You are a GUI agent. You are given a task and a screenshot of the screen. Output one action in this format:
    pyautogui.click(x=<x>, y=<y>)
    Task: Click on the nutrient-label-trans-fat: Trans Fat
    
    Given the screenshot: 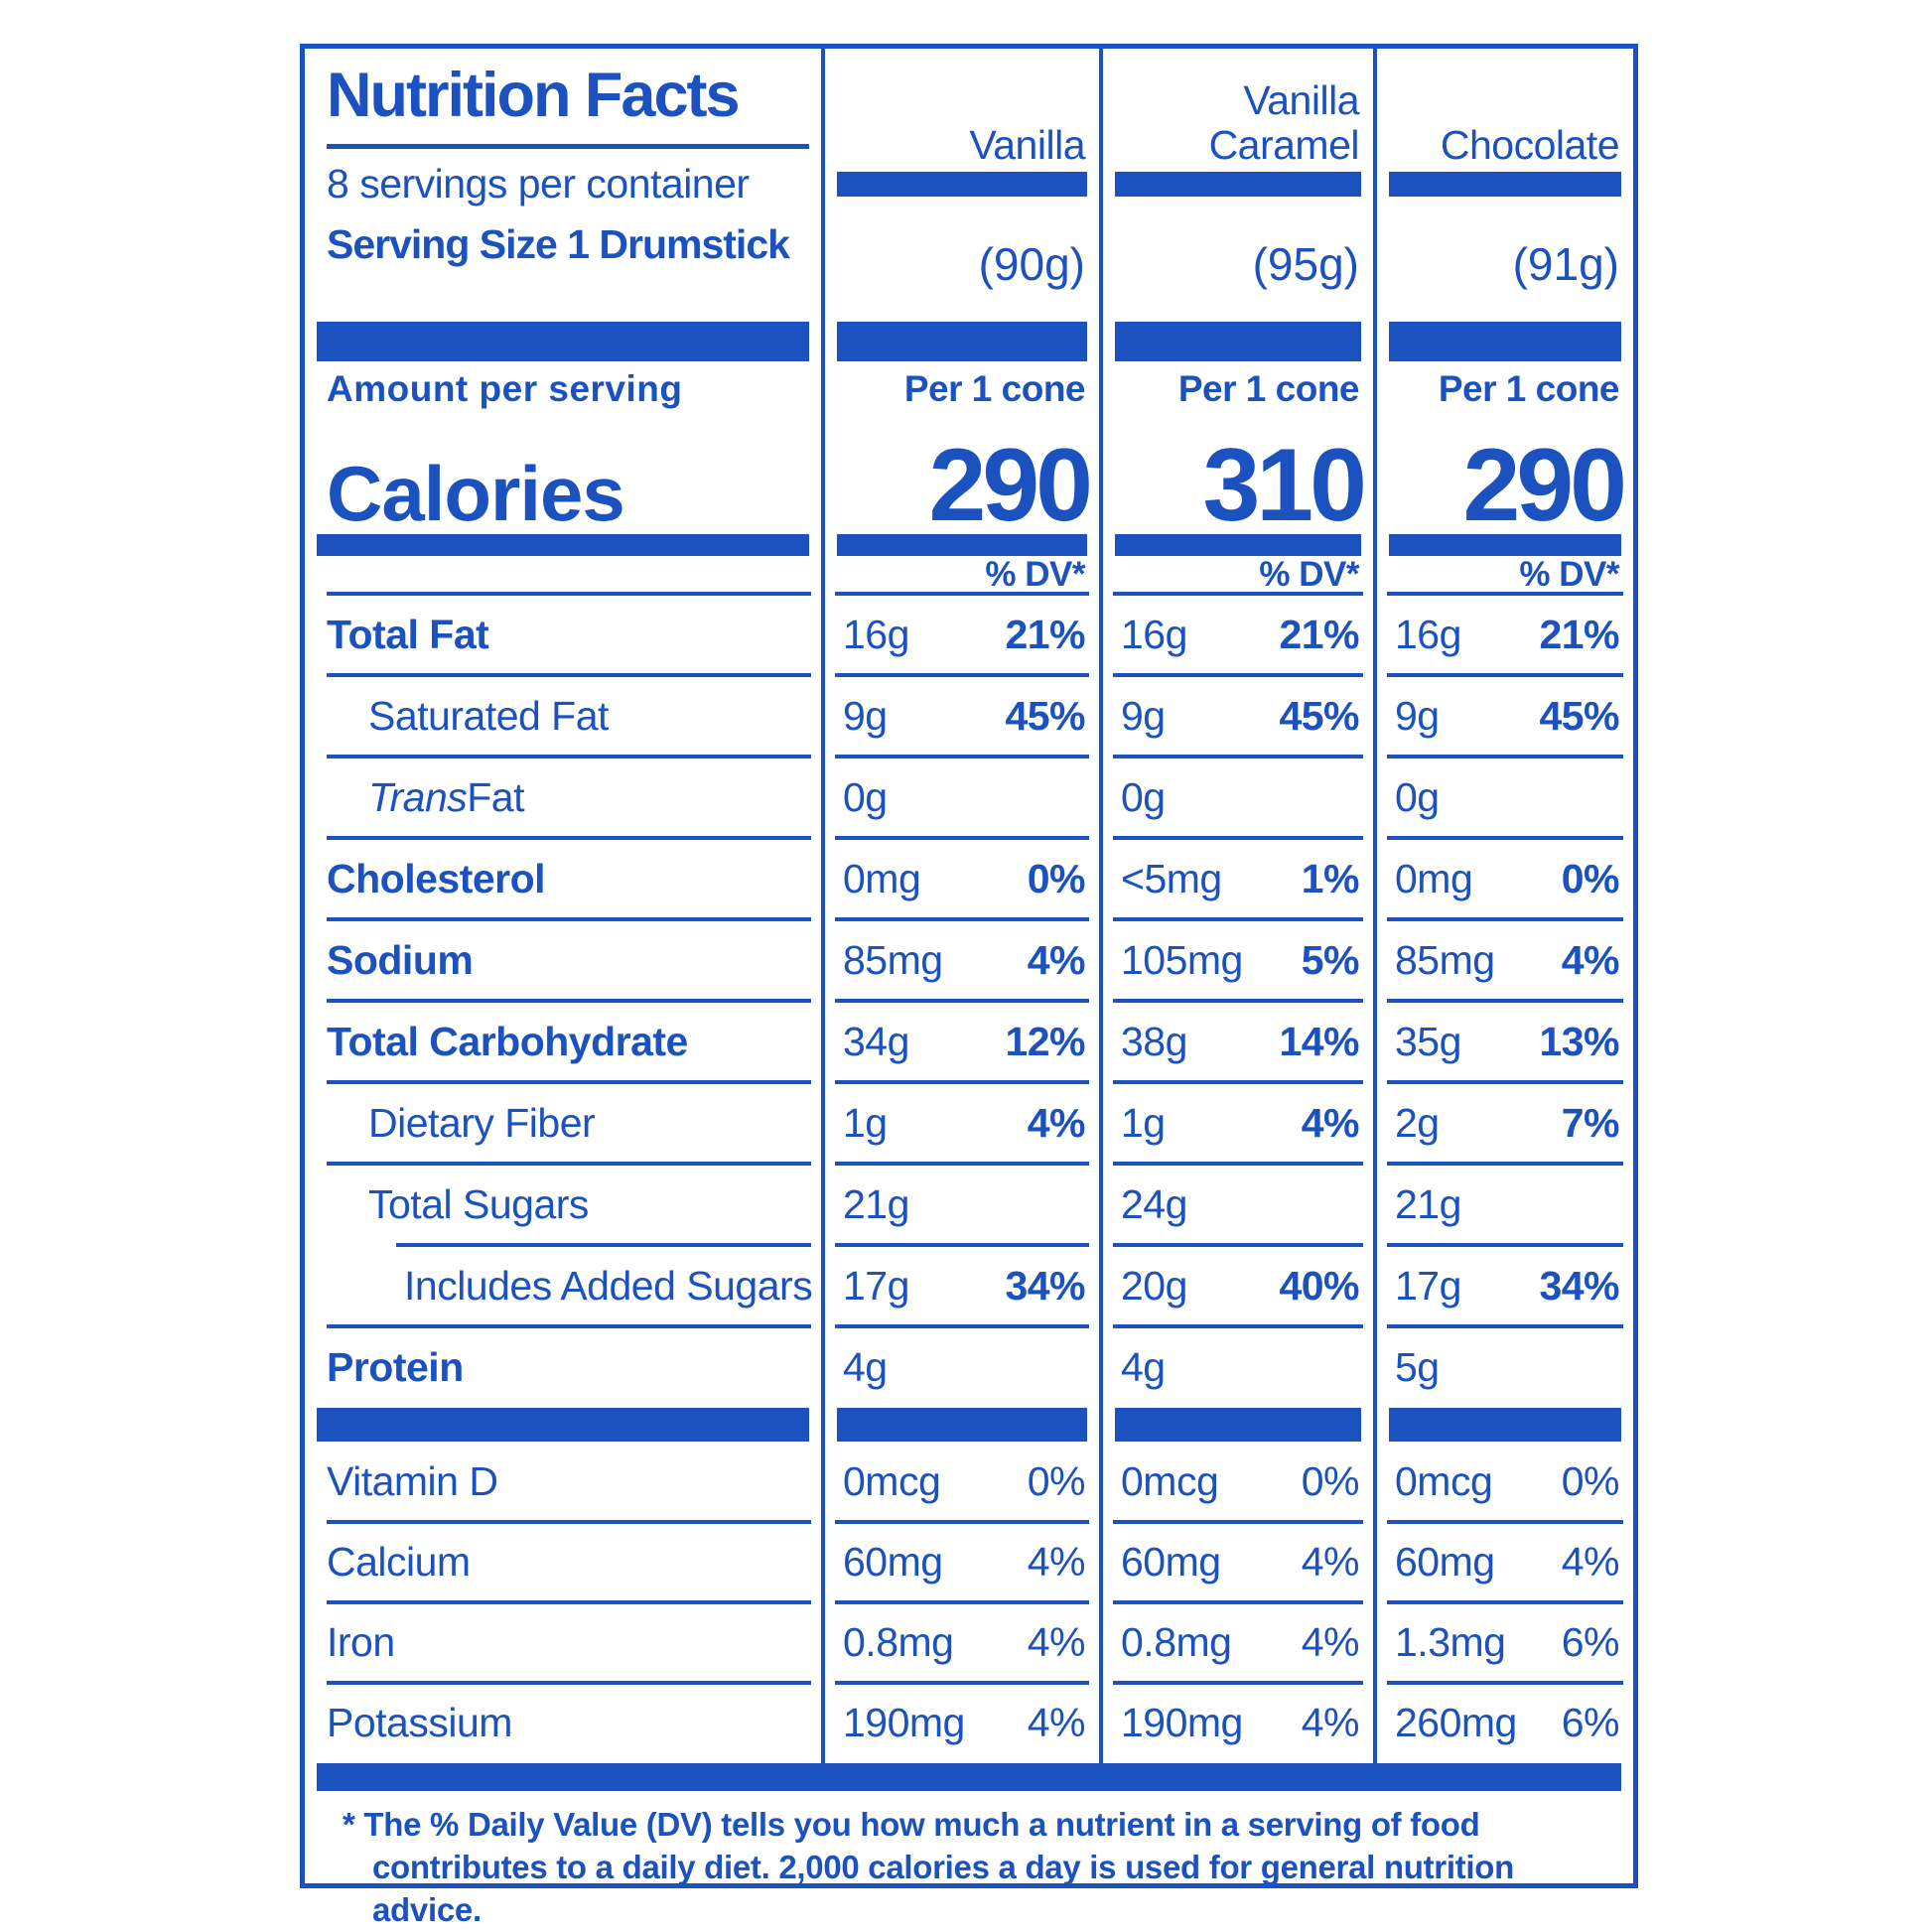 What is the action you would take?
    pyautogui.click(x=563, y=796)
    